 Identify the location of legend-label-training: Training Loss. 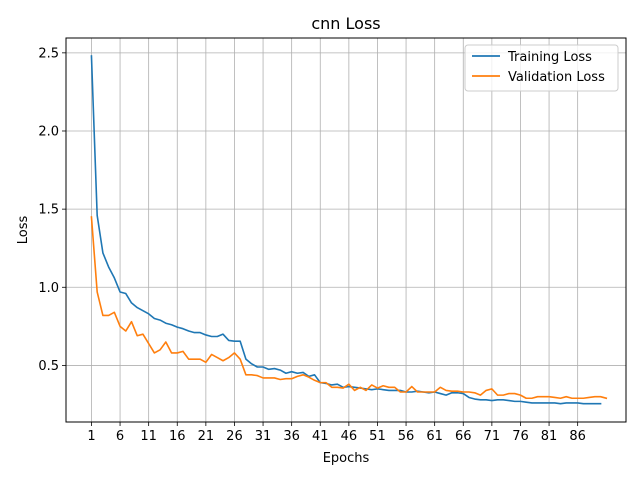
(549, 57).